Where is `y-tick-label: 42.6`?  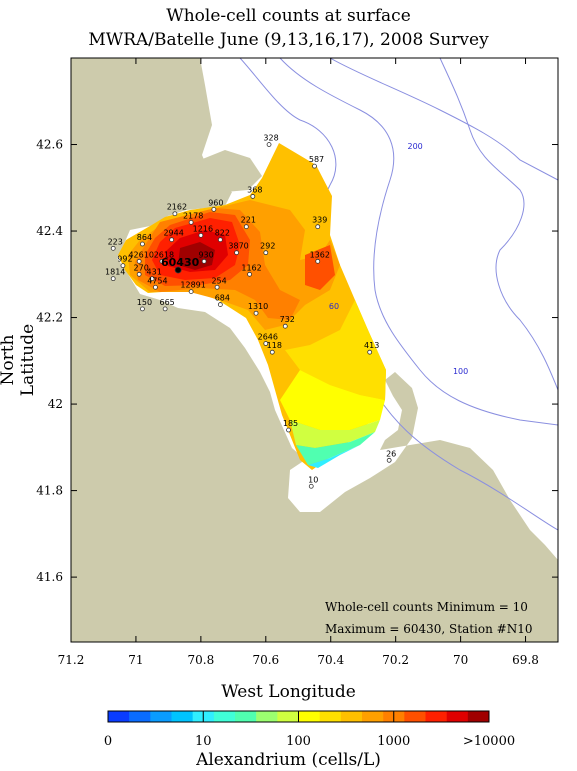
y-tick-label: 42.6 is located at coordinates (49, 145).